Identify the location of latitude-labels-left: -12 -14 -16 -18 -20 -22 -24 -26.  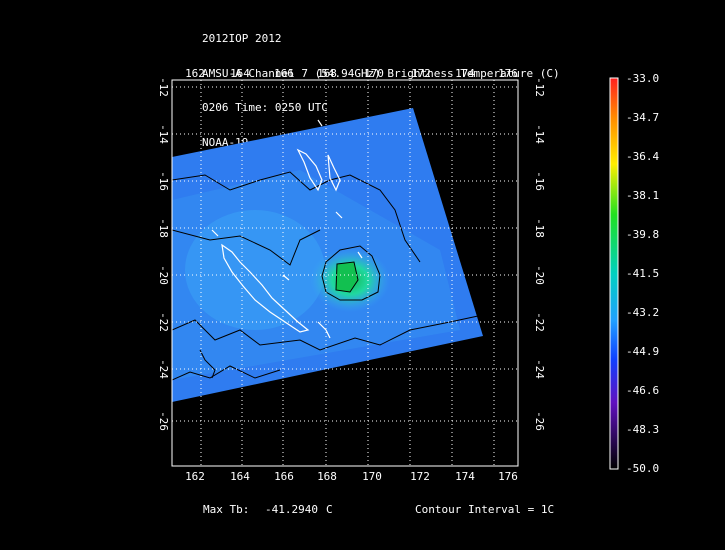
(163, 254).